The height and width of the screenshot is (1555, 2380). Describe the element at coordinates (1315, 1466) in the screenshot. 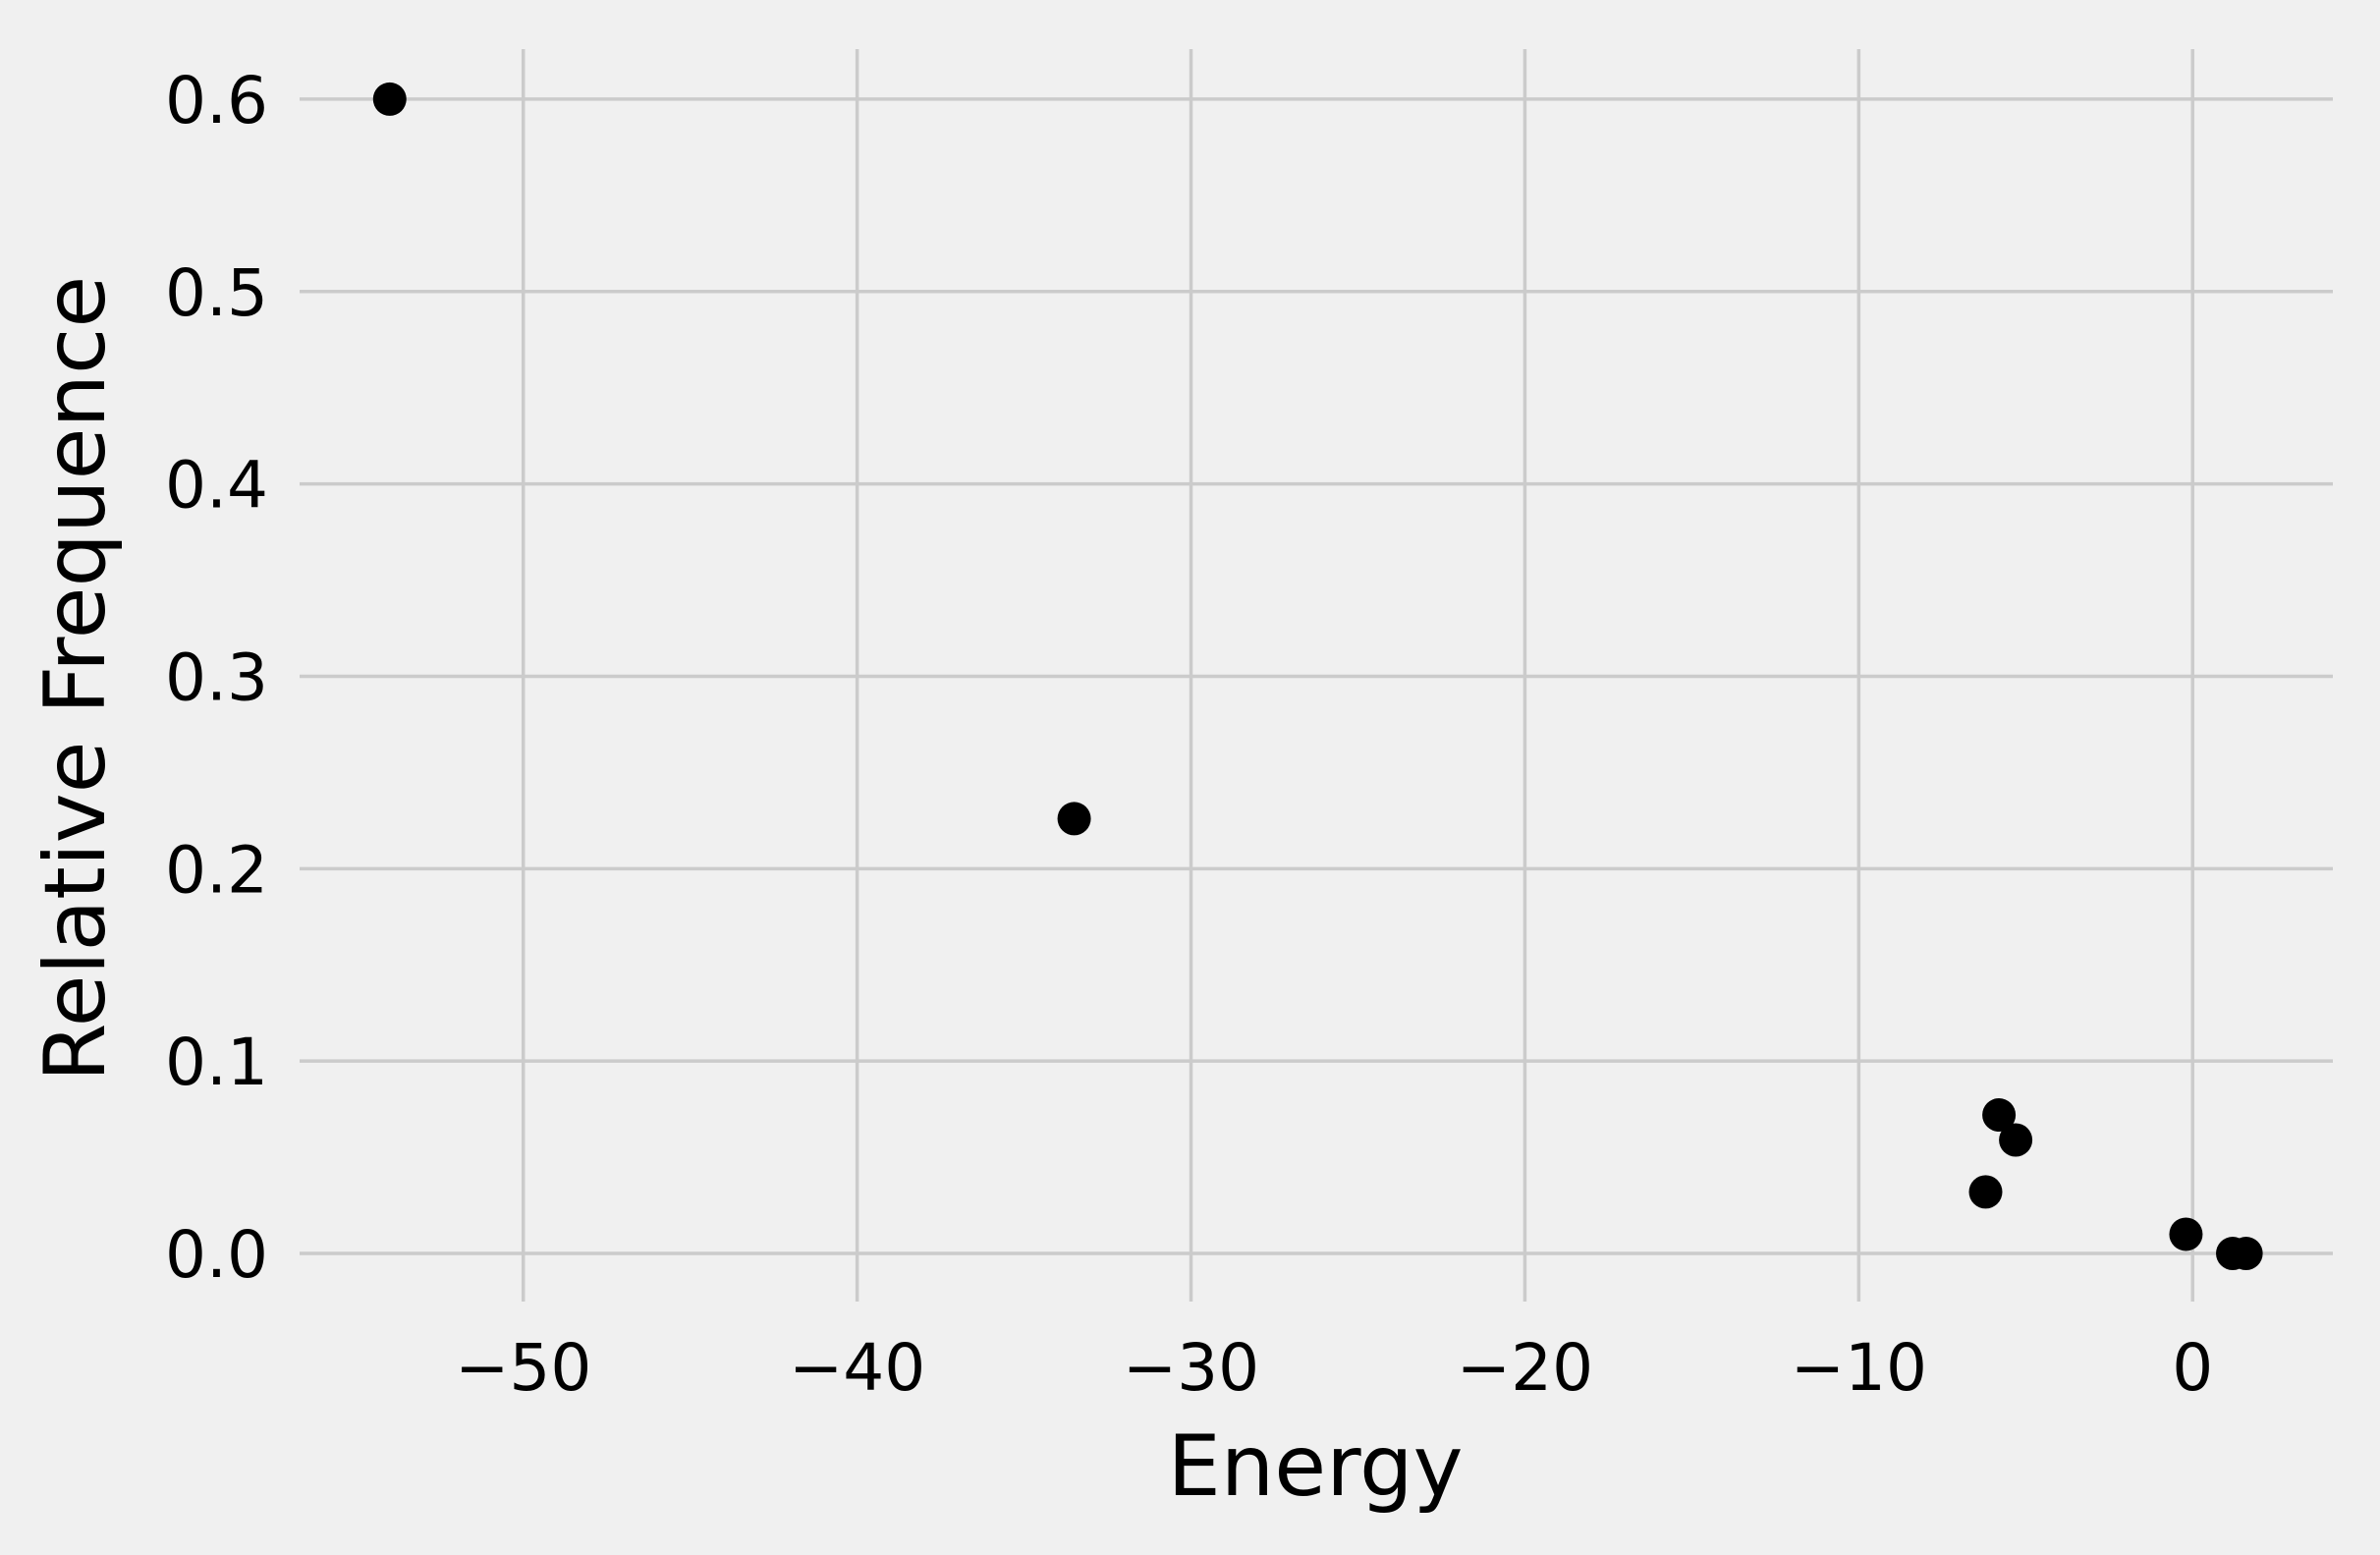

I see `x-axis-label: Energy` at that location.